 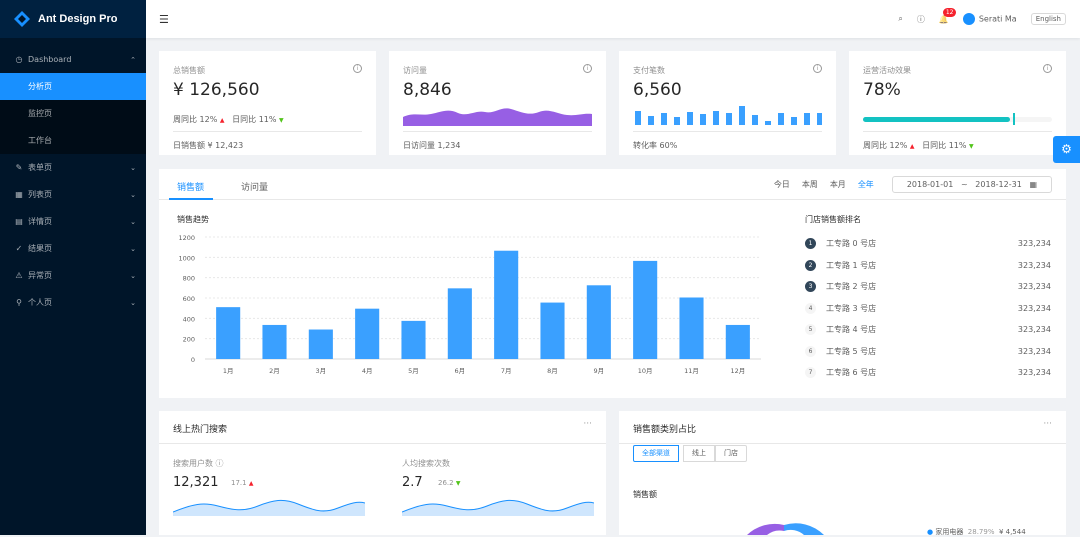 What do you see at coordinates (920, 19) in the screenshot?
I see `help-icon: ⓘ` at bounding box center [920, 19].